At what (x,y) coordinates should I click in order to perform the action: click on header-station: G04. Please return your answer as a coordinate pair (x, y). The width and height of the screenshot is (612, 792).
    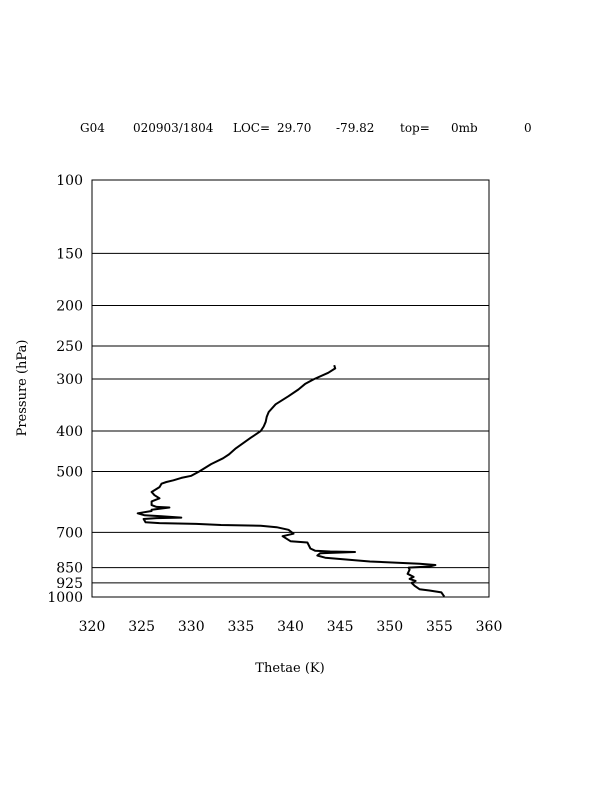
    Looking at the image, I should click on (92, 128).